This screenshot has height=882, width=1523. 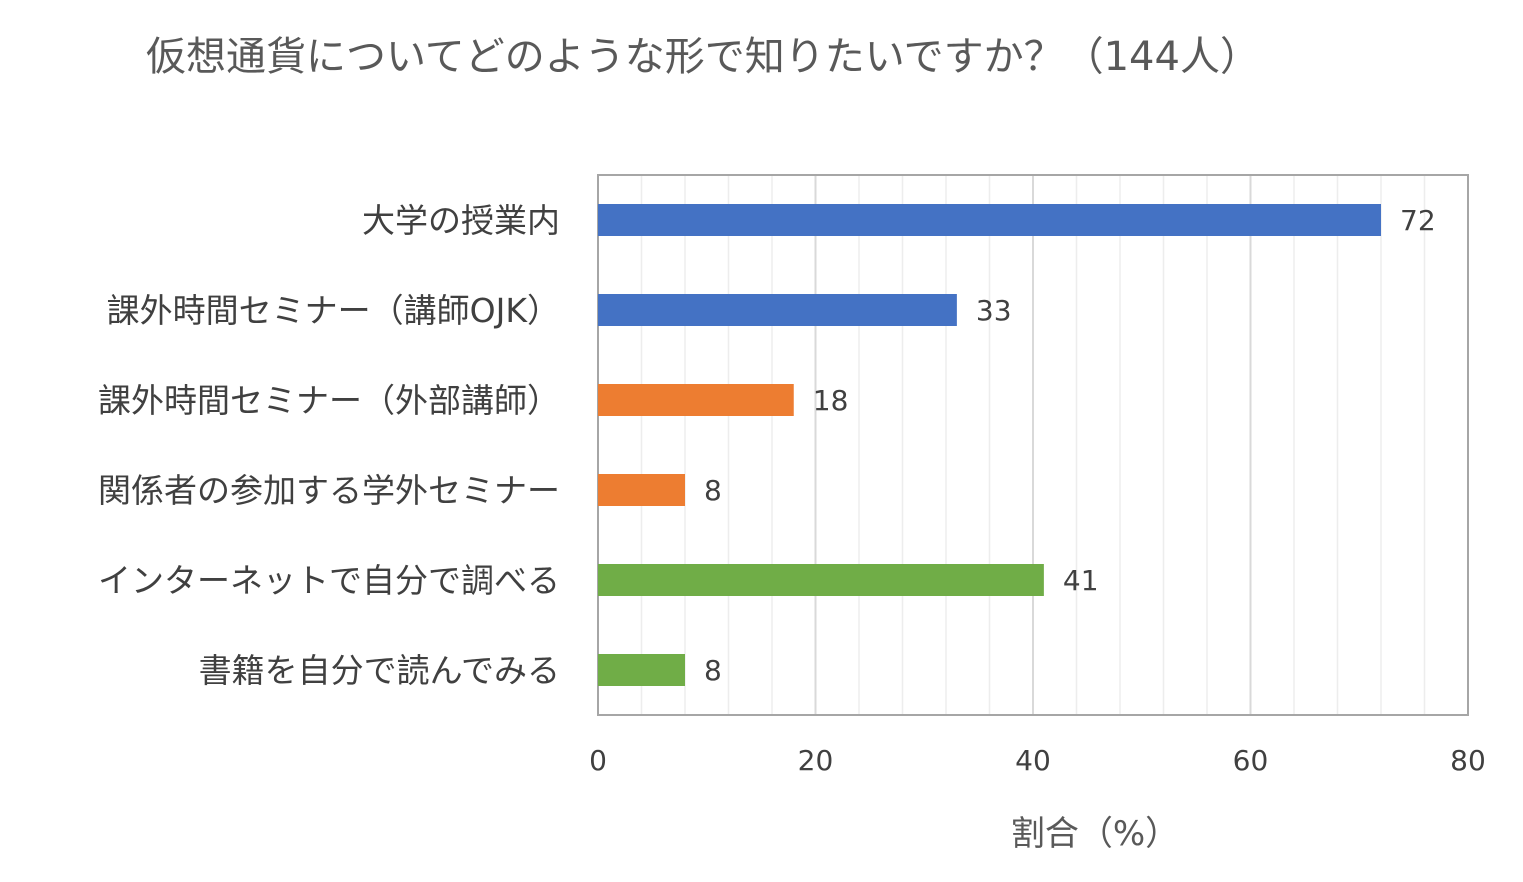 I want to click on x-tick-label: 40, so click(x=1033, y=760).